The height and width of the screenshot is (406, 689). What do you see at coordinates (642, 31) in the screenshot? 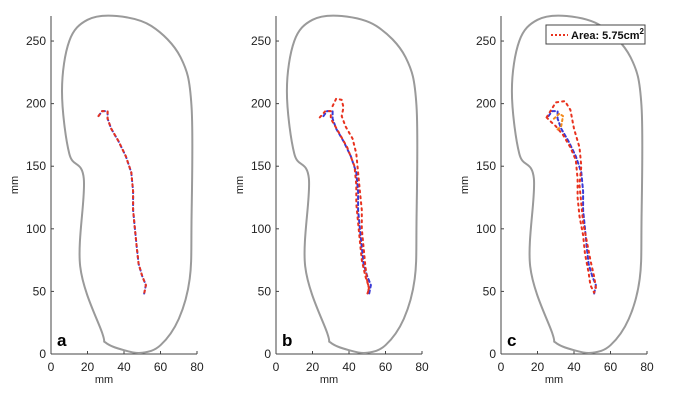
I see `legend-label-superscript: 2` at bounding box center [642, 31].